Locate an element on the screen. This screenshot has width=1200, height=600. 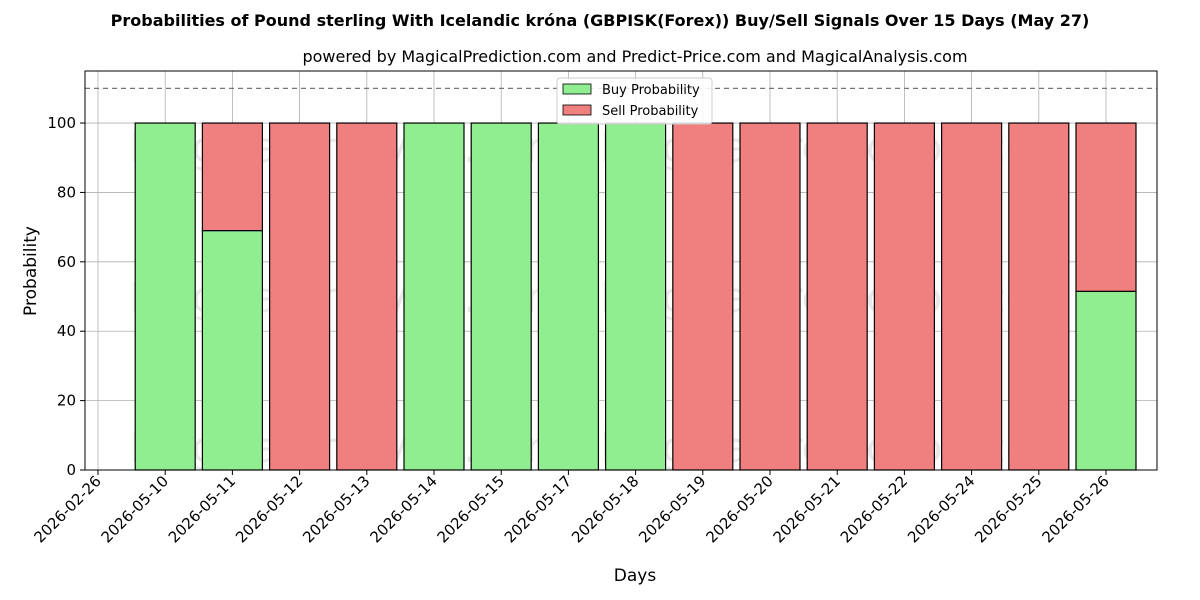
legend-box is located at coordinates (634, 101).